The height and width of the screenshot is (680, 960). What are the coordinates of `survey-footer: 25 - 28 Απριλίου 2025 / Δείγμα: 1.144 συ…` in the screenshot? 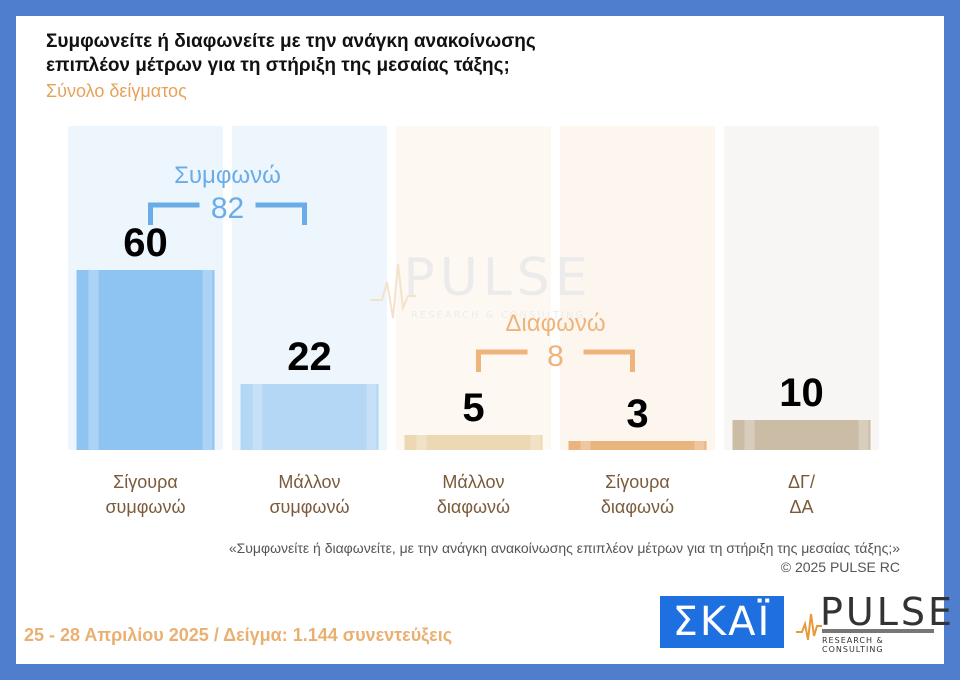 It's located at (238, 635).